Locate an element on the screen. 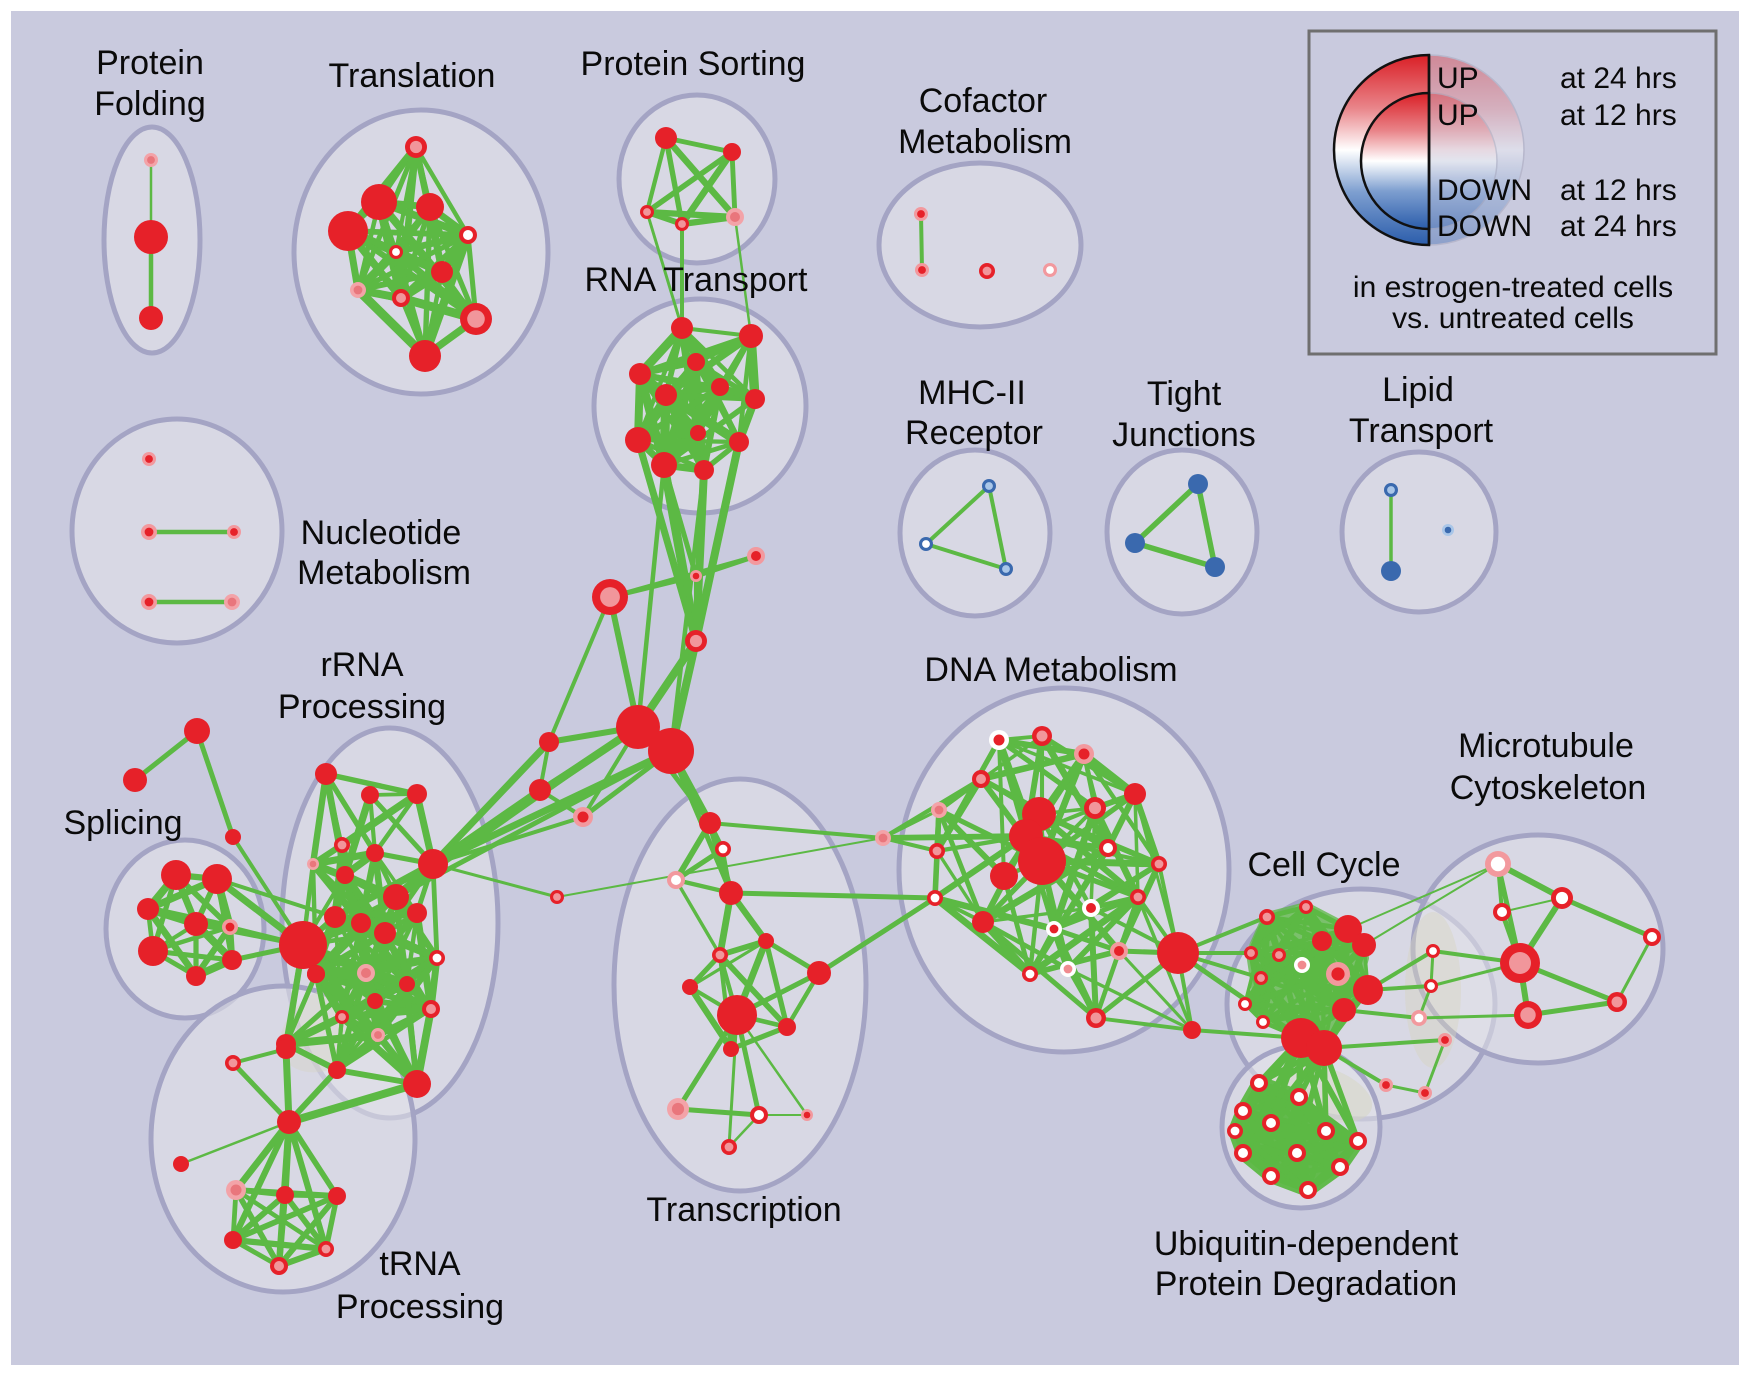  svg-text: Protein Sorting is located at coordinates (693, 64).